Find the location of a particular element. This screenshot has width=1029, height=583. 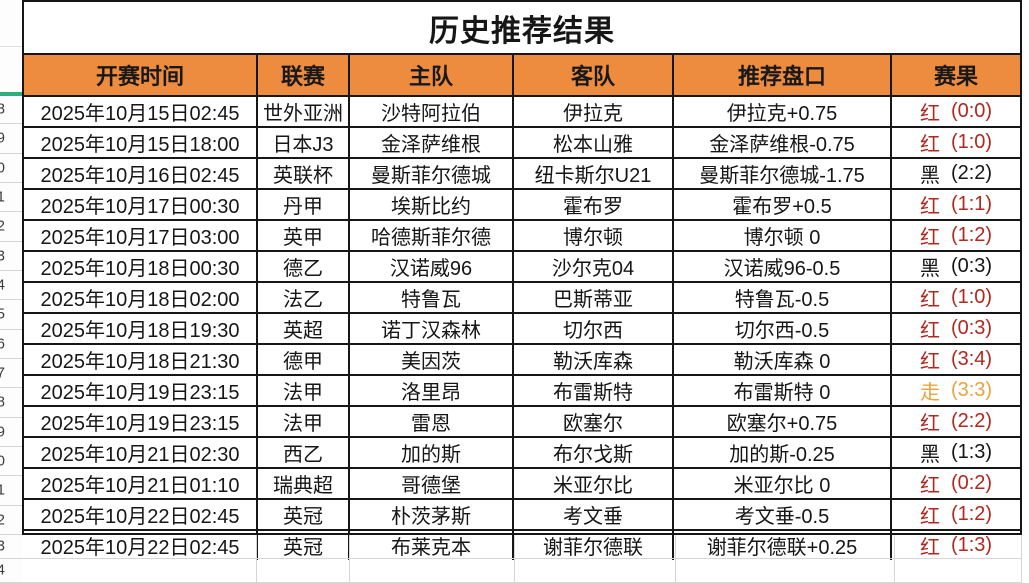

cell-league: 世外亚洲 is located at coordinates (304, 111).